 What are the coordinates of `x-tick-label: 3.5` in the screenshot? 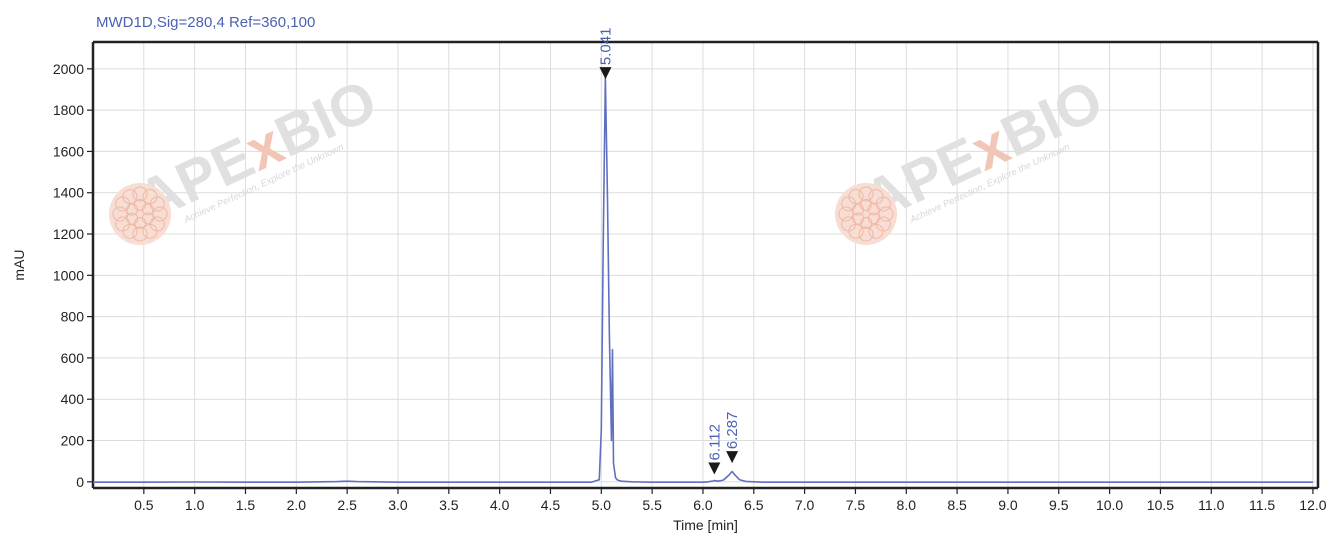 It's located at (449, 505).